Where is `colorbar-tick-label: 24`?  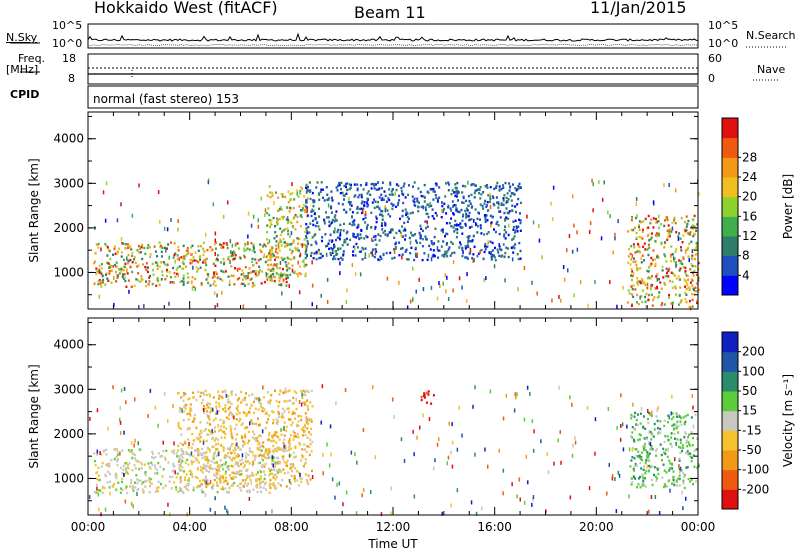 colorbar-tick-label: 24 is located at coordinates (749, 177).